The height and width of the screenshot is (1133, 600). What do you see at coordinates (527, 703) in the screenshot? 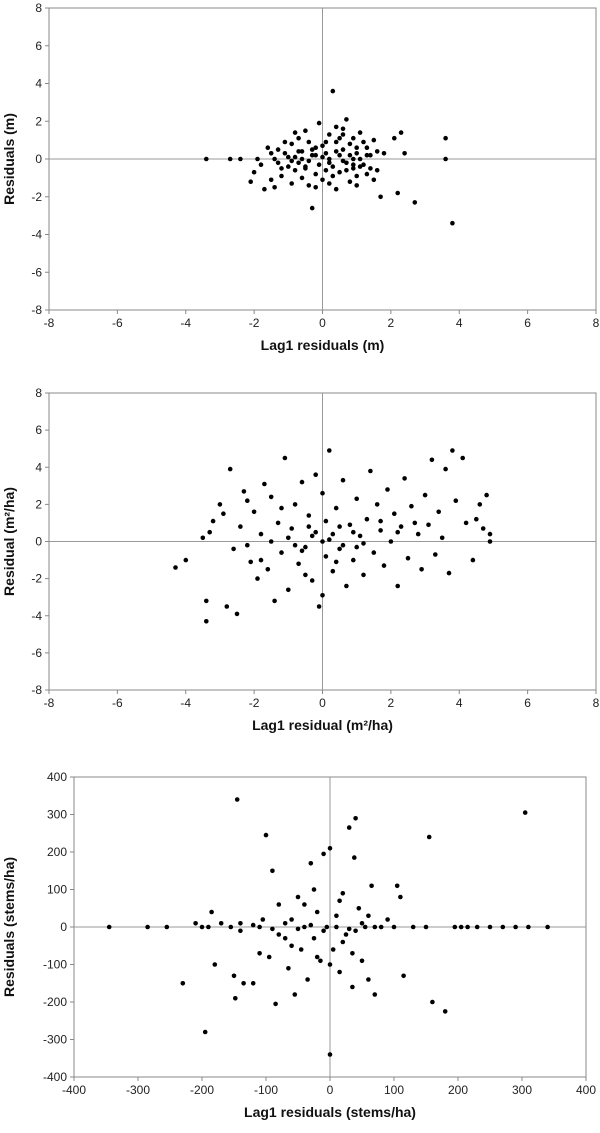
I see `x-tick-label: 6` at bounding box center [527, 703].